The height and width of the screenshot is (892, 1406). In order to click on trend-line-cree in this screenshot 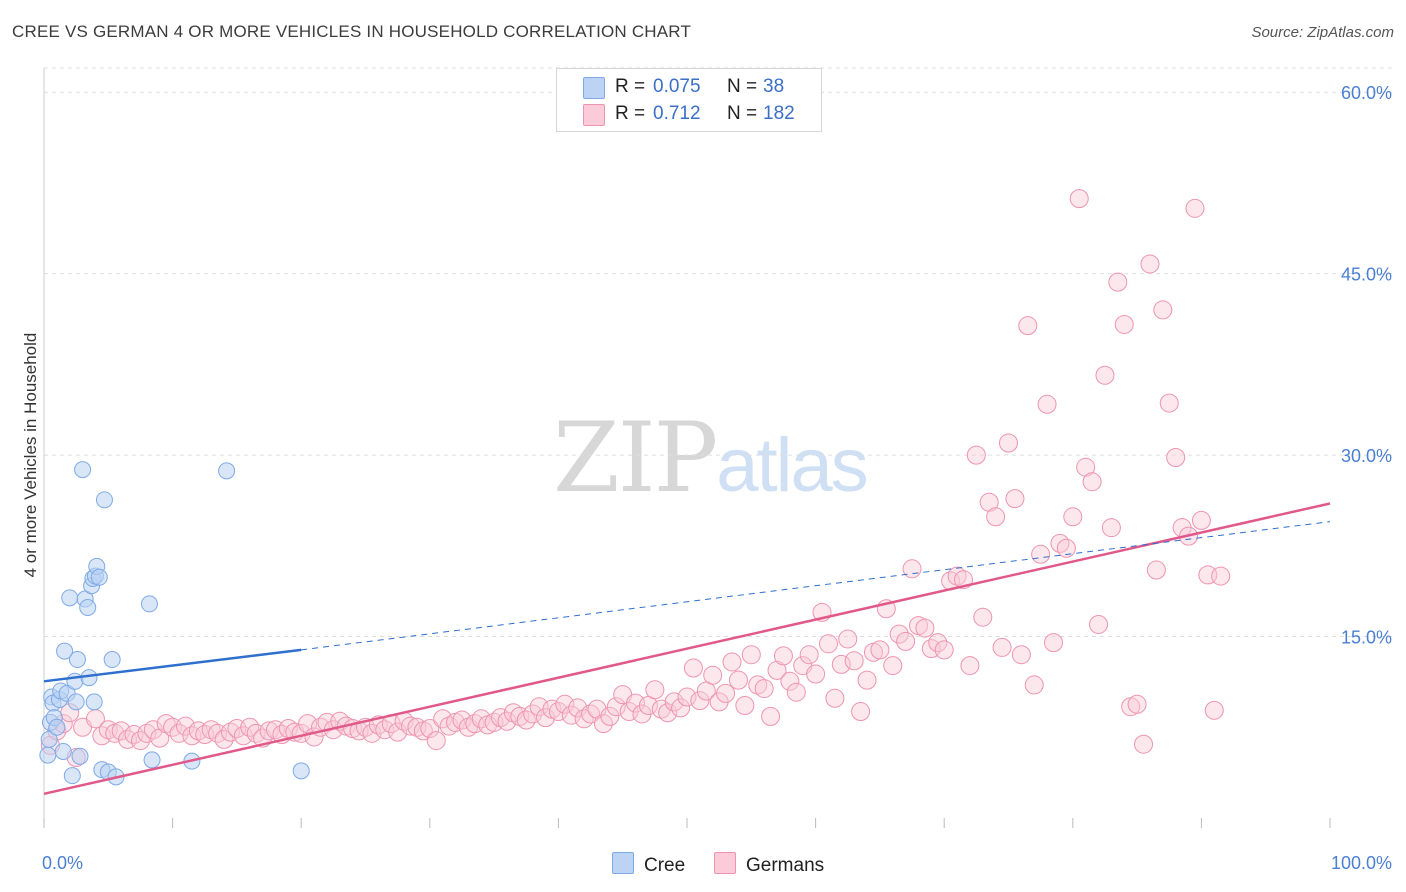, I will do `click(172, 665)`.